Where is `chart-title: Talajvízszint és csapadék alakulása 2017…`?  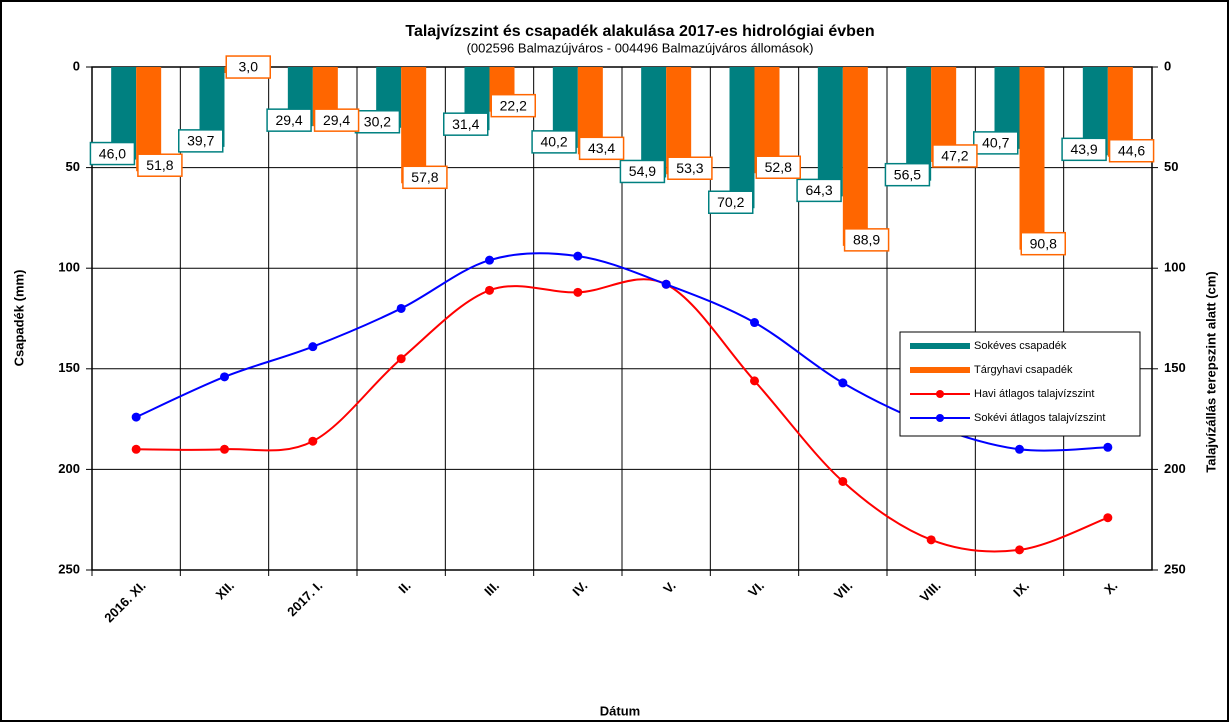 chart-title: Talajvízszint és csapadék alakulása 2017… is located at coordinates (639, 31).